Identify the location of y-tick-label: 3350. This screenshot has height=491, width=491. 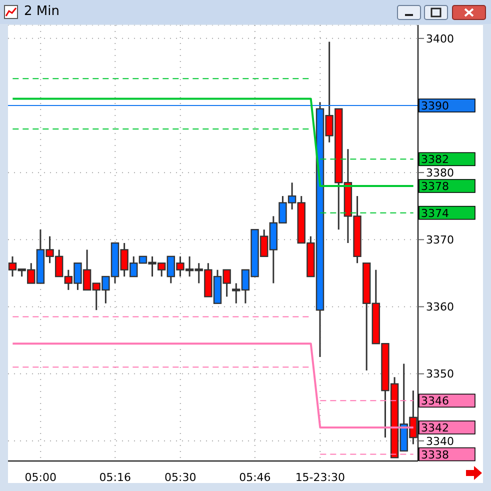
(440, 374).